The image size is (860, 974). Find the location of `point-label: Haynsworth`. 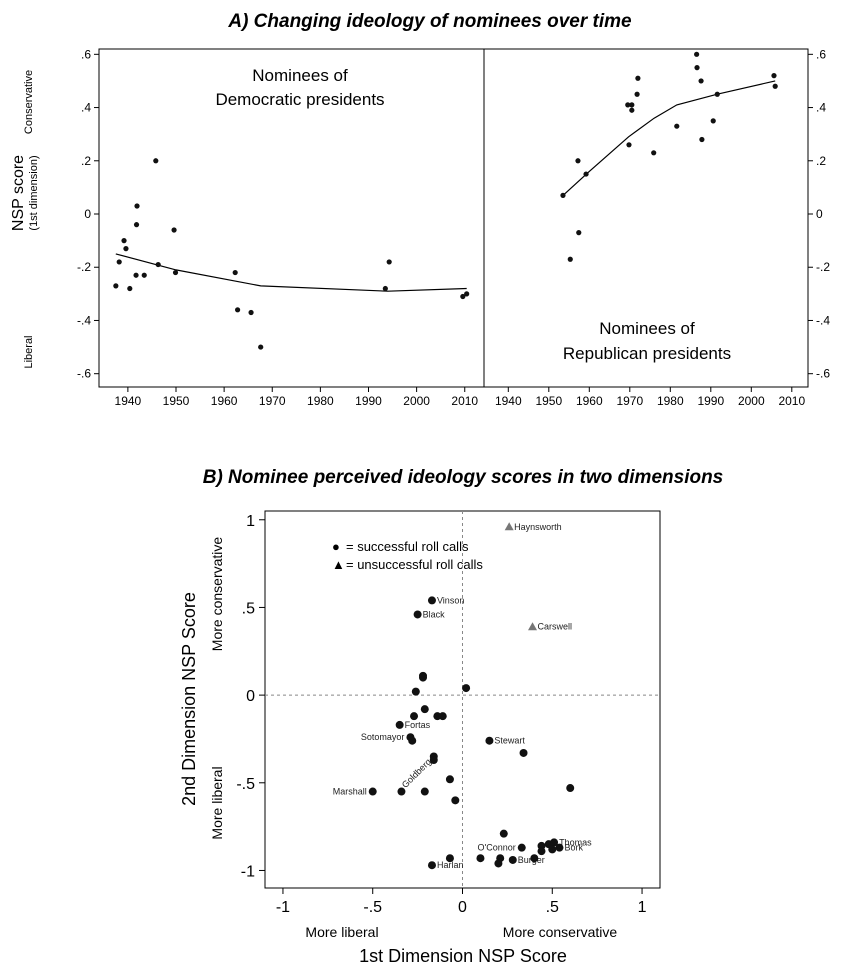

point-label: Haynsworth is located at coordinates (538, 527).